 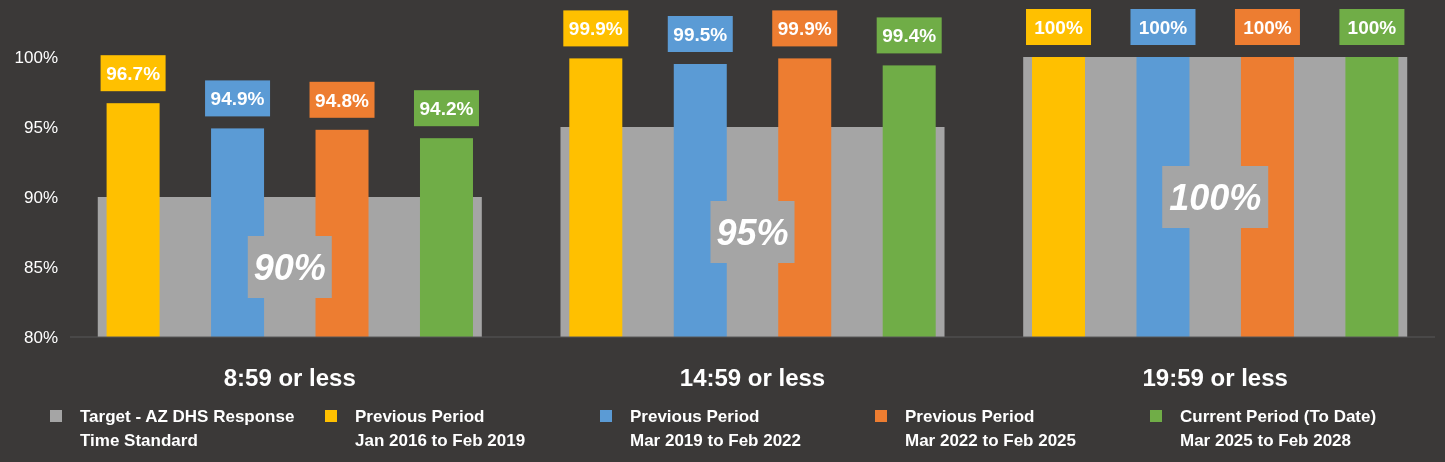 I want to click on legend-label: Previous Period Jan 2016 to Feb 2019, so click(x=440, y=428).